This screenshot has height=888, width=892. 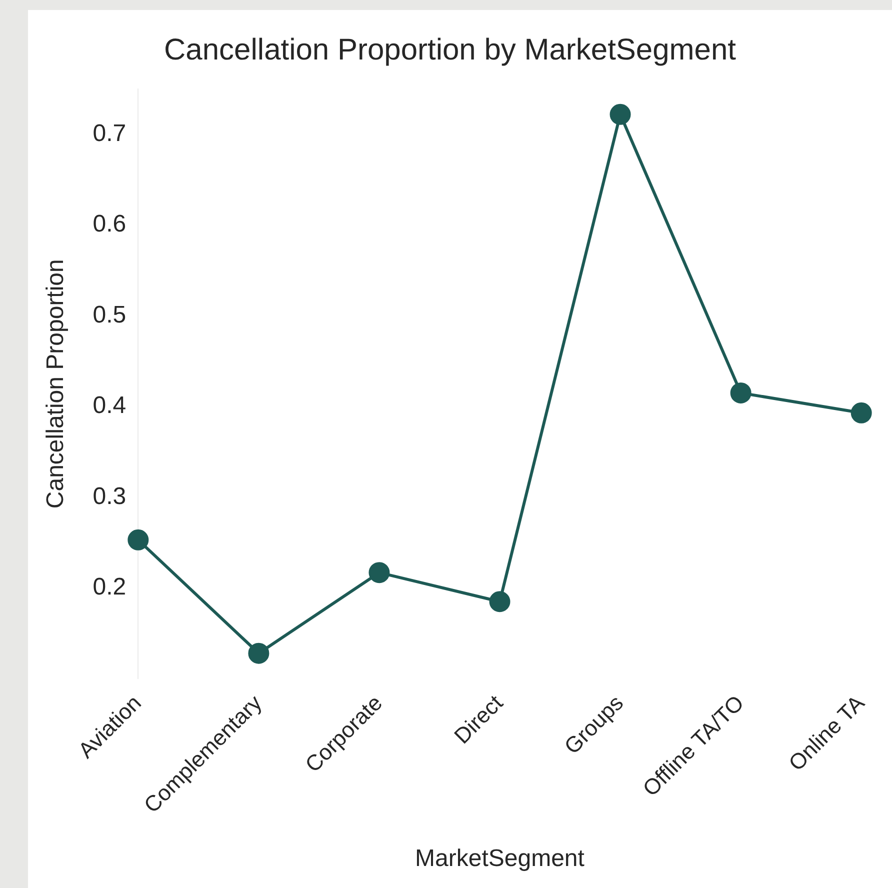 I want to click on x-axis-title: MarketSegment, so click(x=500, y=858).